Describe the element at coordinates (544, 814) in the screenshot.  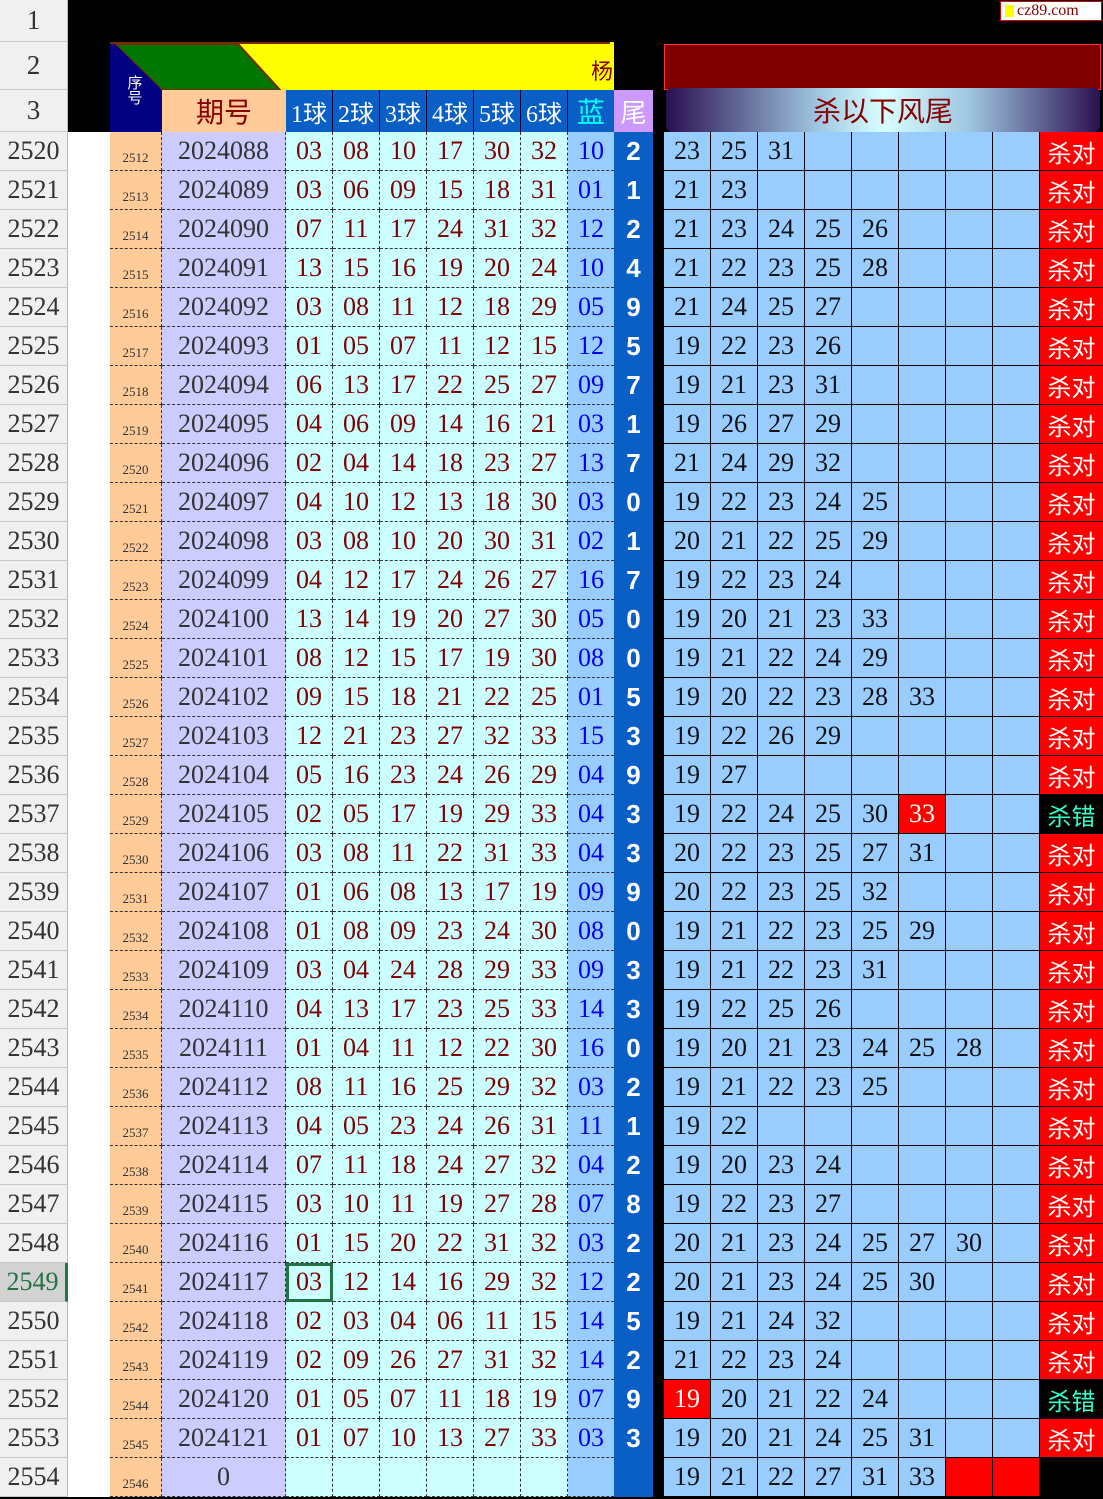
I see `ball-cell: 33` at that location.